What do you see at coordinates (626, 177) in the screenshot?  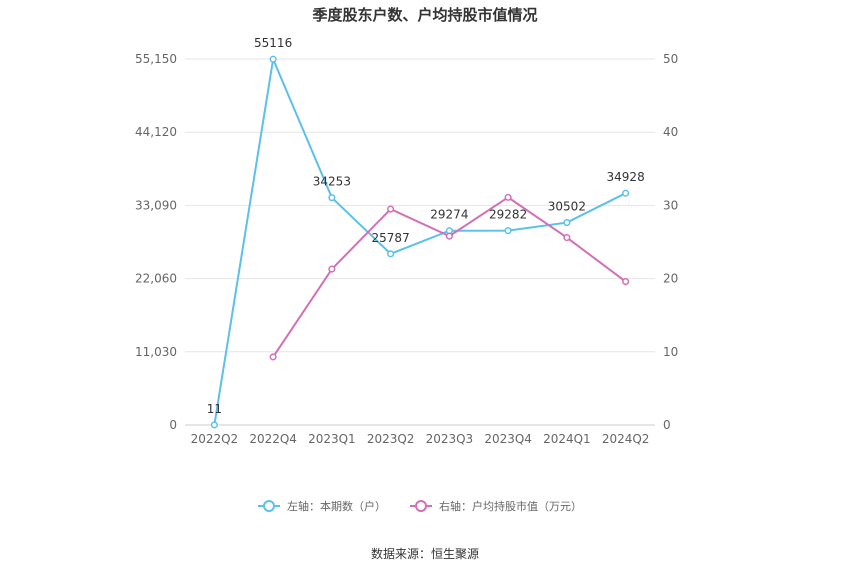 I see `data-label: 34928` at bounding box center [626, 177].